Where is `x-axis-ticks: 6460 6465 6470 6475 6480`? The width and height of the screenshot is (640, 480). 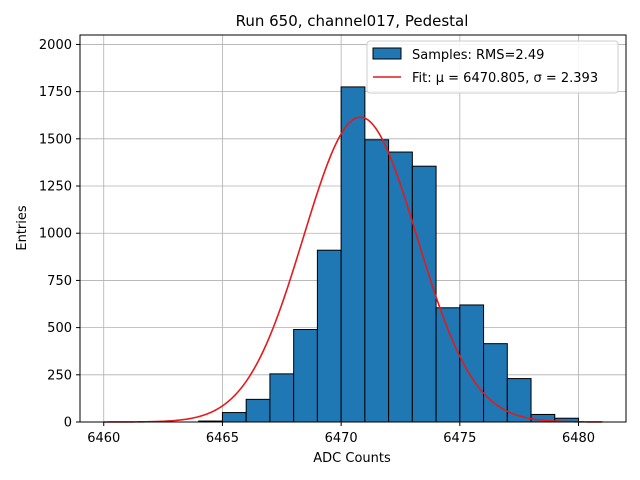
x-axis-ticks: 6460 6465 6470 6475 6480 is located at coordinates (341, 434).